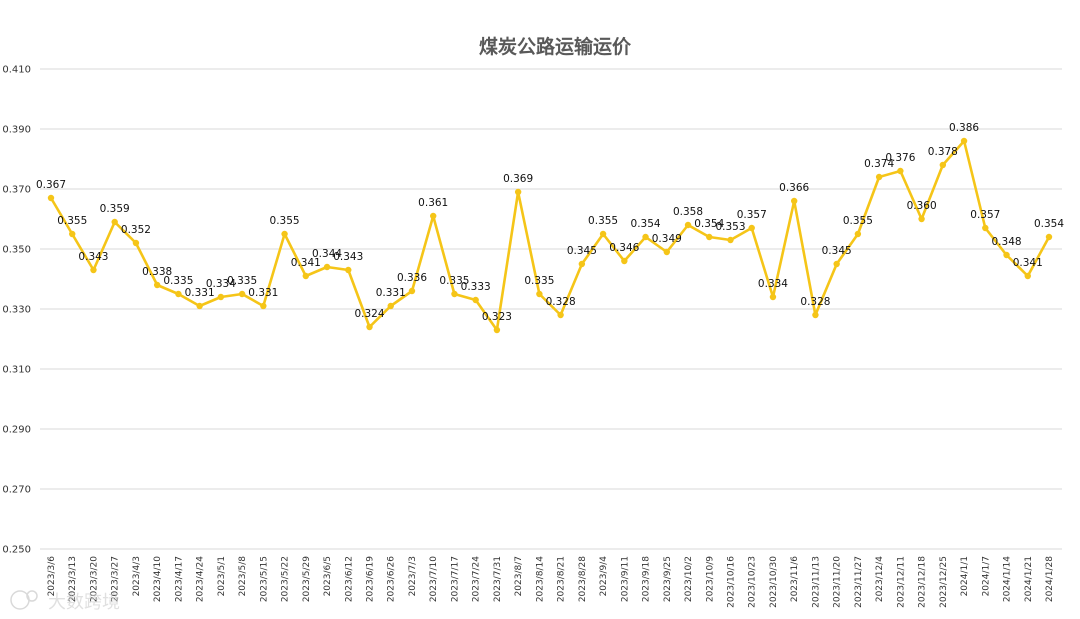 The height and width of the screenshot is (619, 1080). What do you see at coordinates (157, 272) in the screenshot?
I see `data-label: 0.338` at bounding box center [157, 272].